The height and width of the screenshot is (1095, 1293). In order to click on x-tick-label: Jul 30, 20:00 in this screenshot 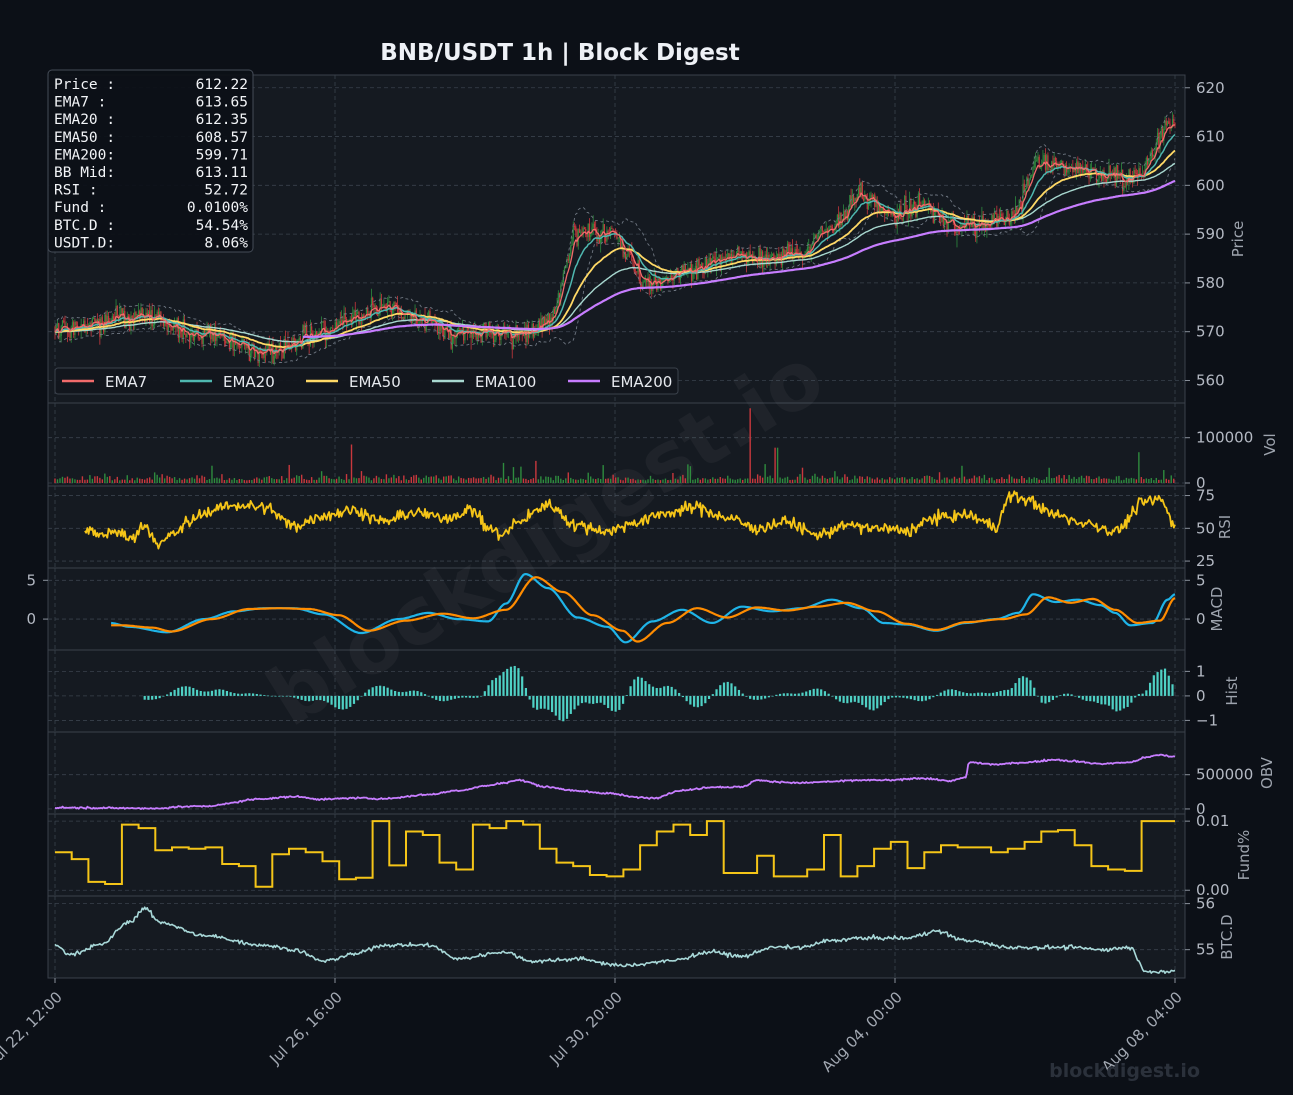, I will do `click(585, 1028)`.